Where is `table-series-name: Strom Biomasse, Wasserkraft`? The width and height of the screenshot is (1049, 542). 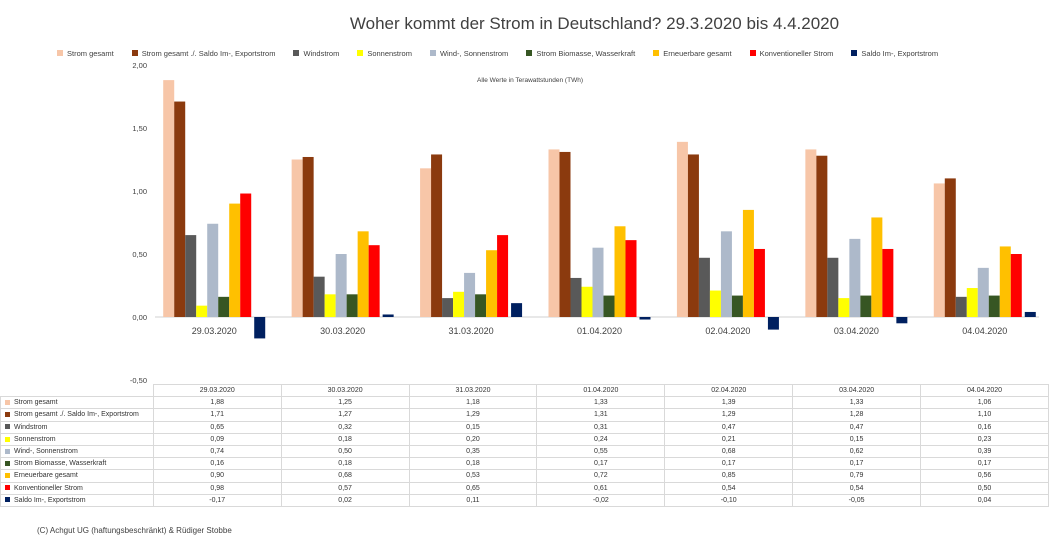
table-series-name: Strom Biomasse, Wasserkraft is located at coordinates (60, 464).